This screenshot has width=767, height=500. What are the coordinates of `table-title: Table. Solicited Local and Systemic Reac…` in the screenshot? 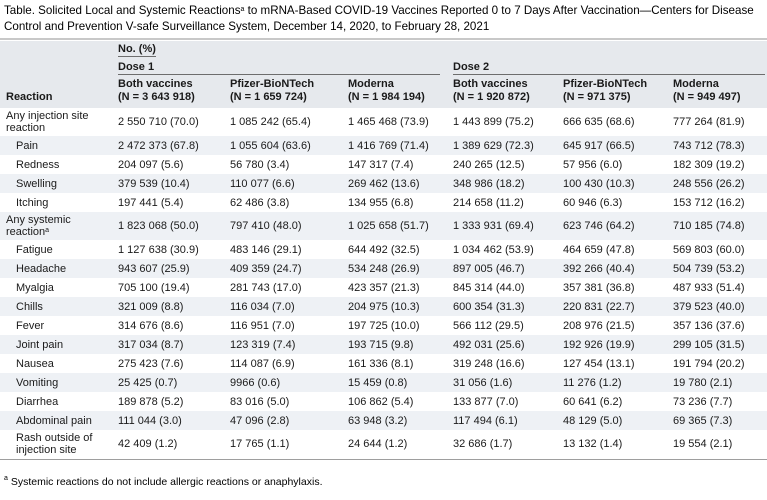 It's located at (384, 19).